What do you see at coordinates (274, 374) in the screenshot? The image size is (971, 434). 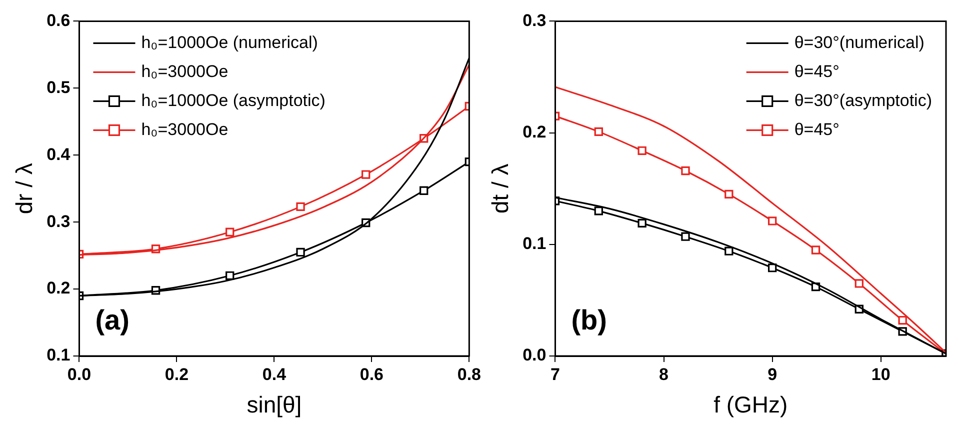 I see `x-tick-label: 0.4` at bounding box center [274, 374].